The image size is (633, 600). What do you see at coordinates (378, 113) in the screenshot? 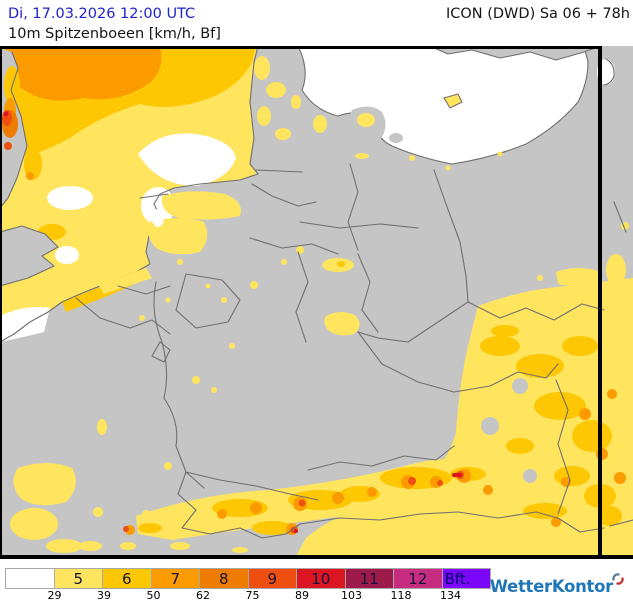
I see `denmark-wind-patches` at bounding box center [378, 113].